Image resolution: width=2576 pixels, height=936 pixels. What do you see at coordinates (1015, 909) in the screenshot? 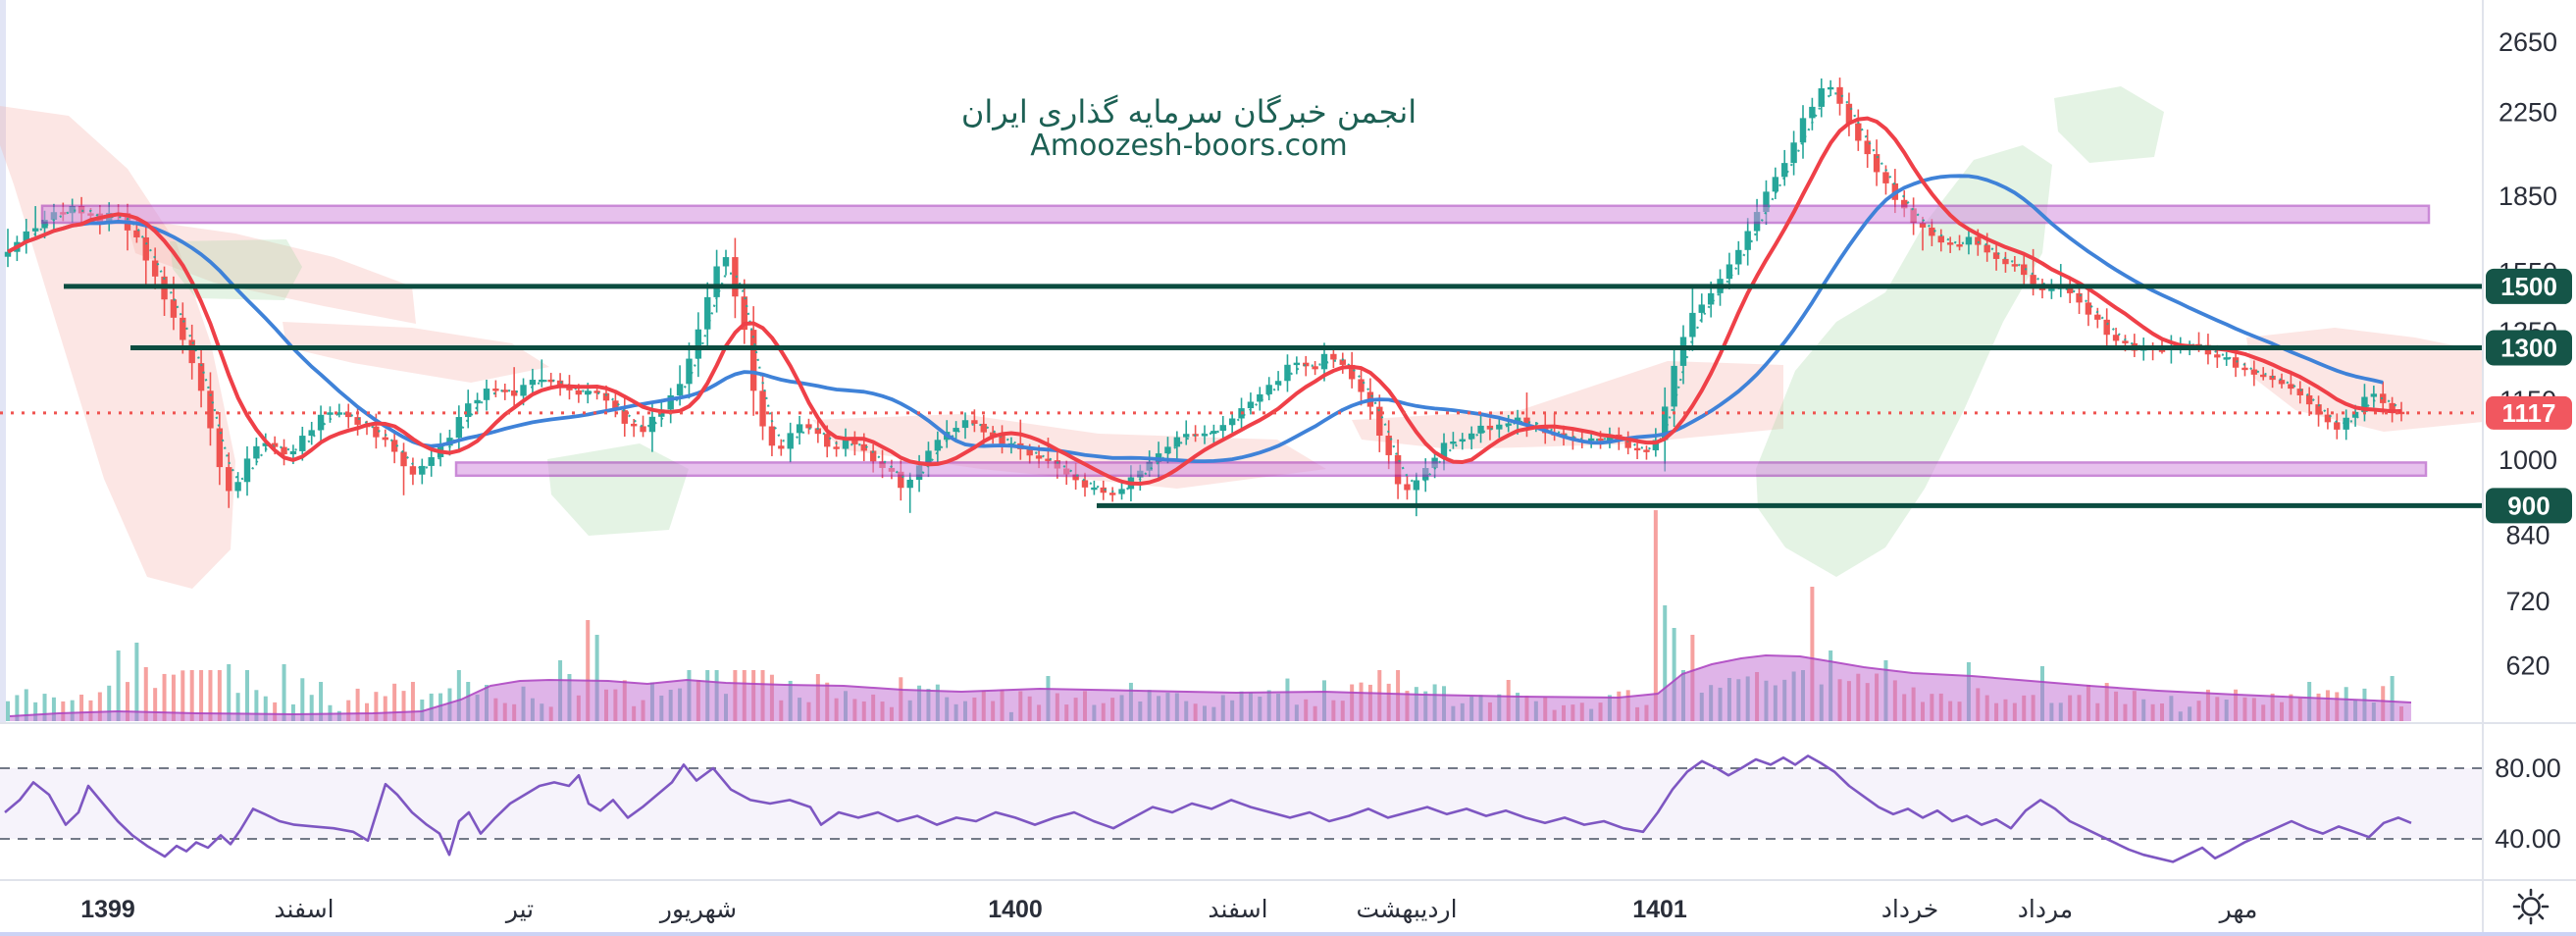
I see `time-tick-label: 1400` at bounding box center [1015, 909].